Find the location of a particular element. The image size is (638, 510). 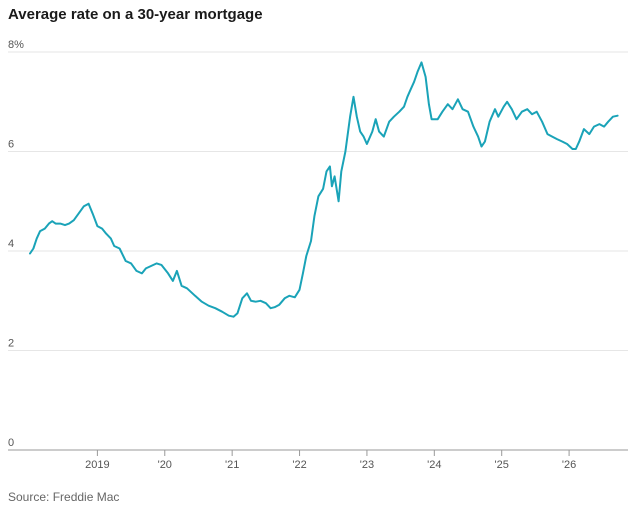

x-tick-label: '26 is located at coordinates (569, 465).